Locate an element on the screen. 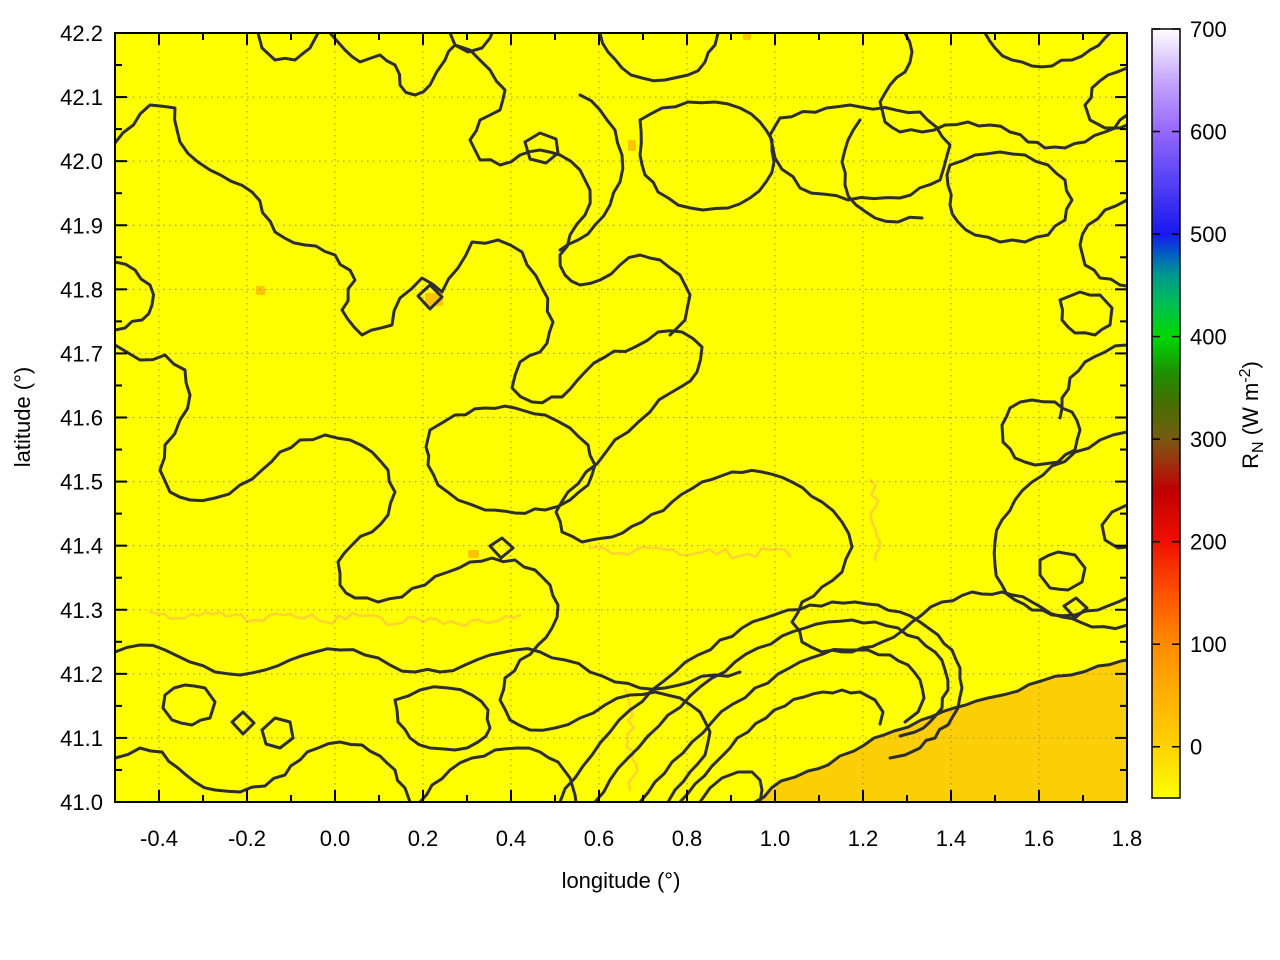  x-tick-label: 0.8 is located at coordinates (687, 838).